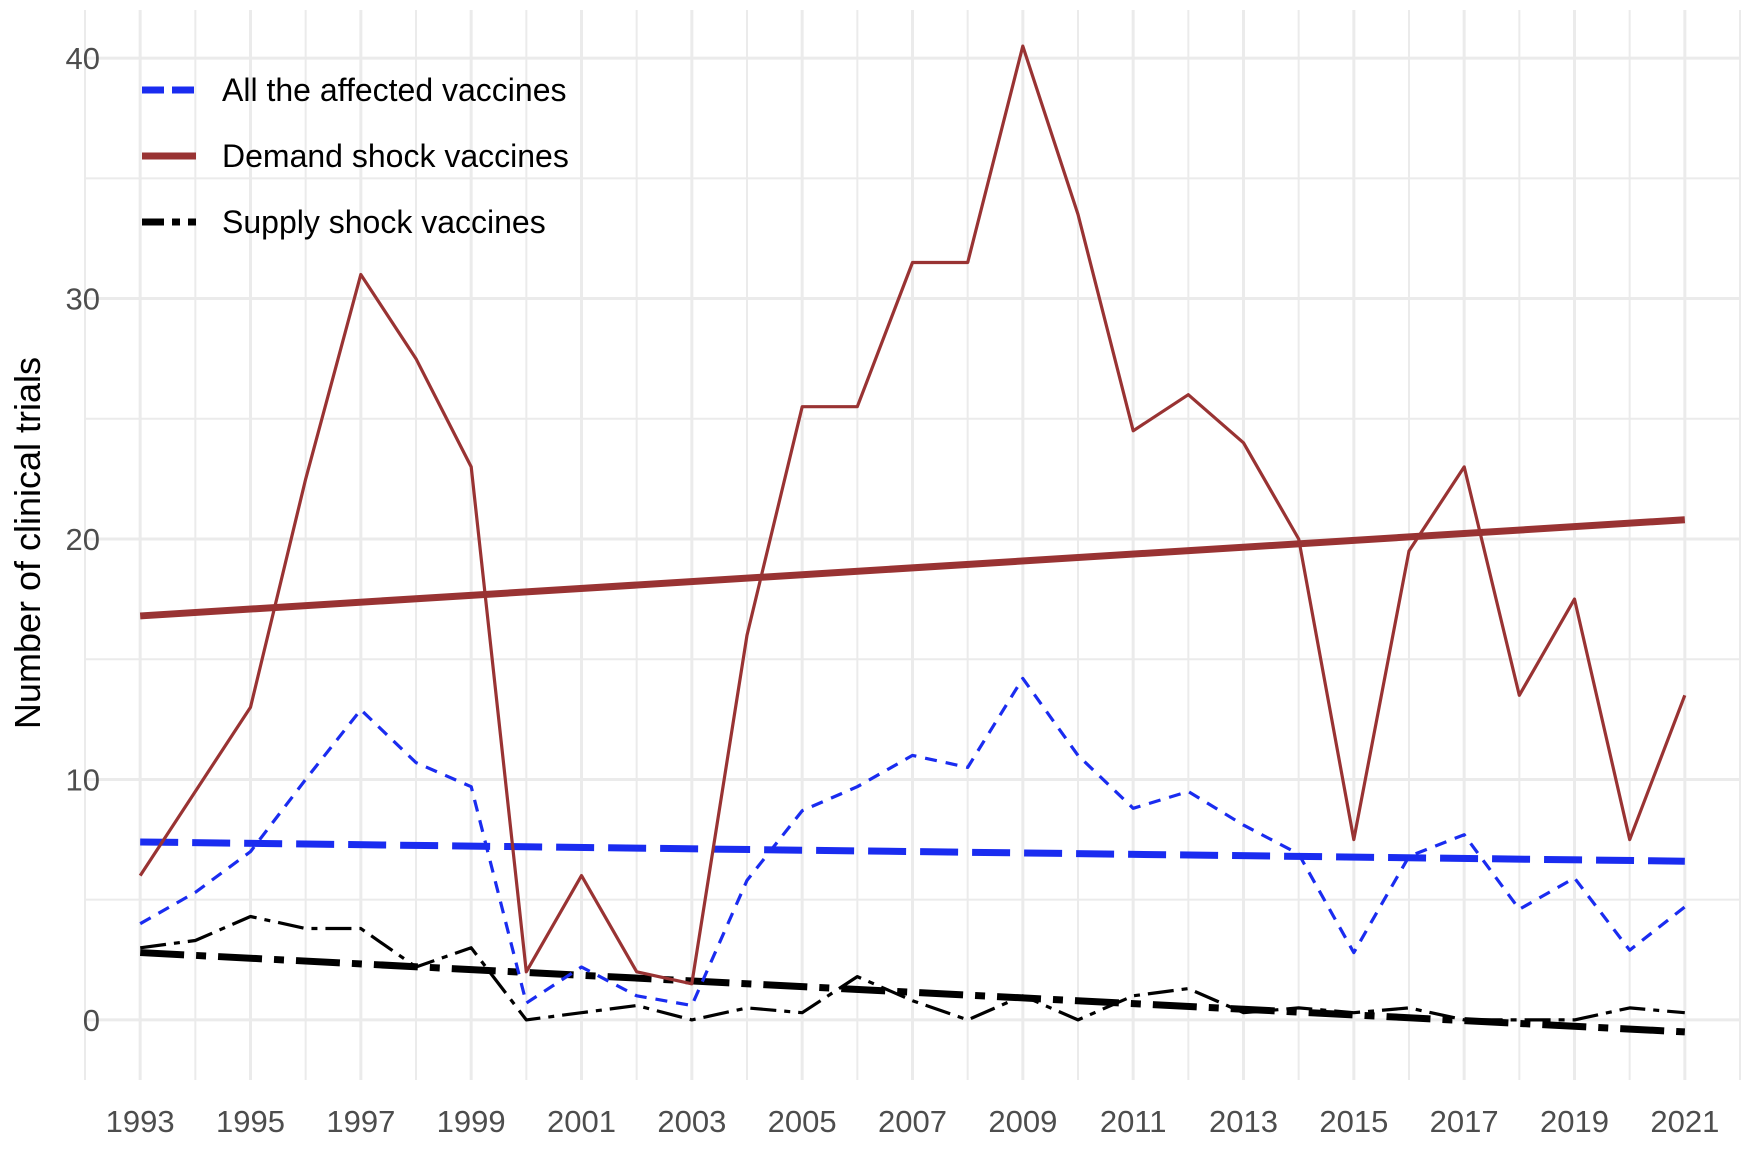 The image size is (1748, 1160). I want to click on x-tick-label: 1997, so click(360, 1121).